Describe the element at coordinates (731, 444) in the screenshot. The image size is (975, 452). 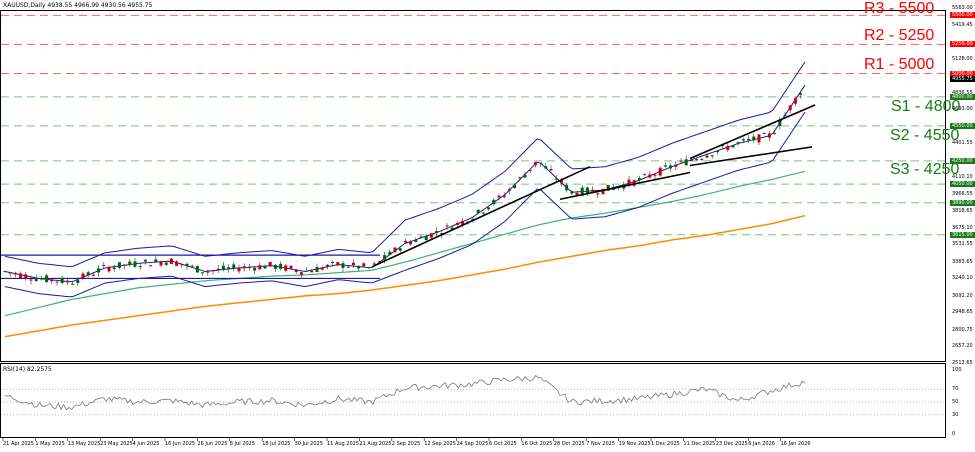
I see `x-tick-label: 23 Dec 2025` at that location.